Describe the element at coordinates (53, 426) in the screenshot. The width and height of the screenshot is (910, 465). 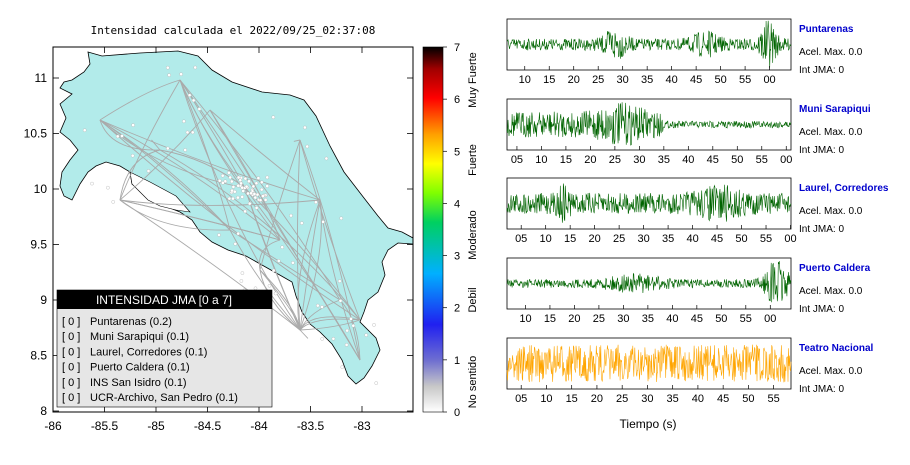
I see `lon-tick-label: -86` at that location.